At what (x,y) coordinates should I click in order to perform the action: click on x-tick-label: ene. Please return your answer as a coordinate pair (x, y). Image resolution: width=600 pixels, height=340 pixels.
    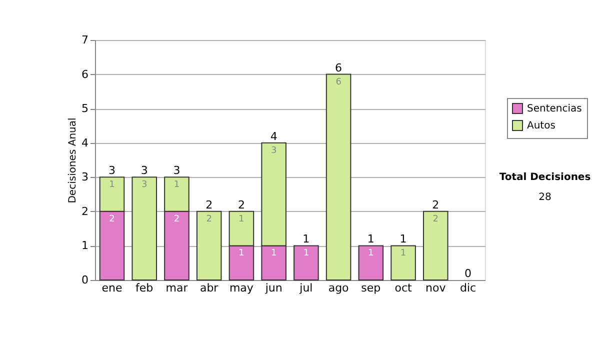
    Looking at the image, I should click on (112, 288).